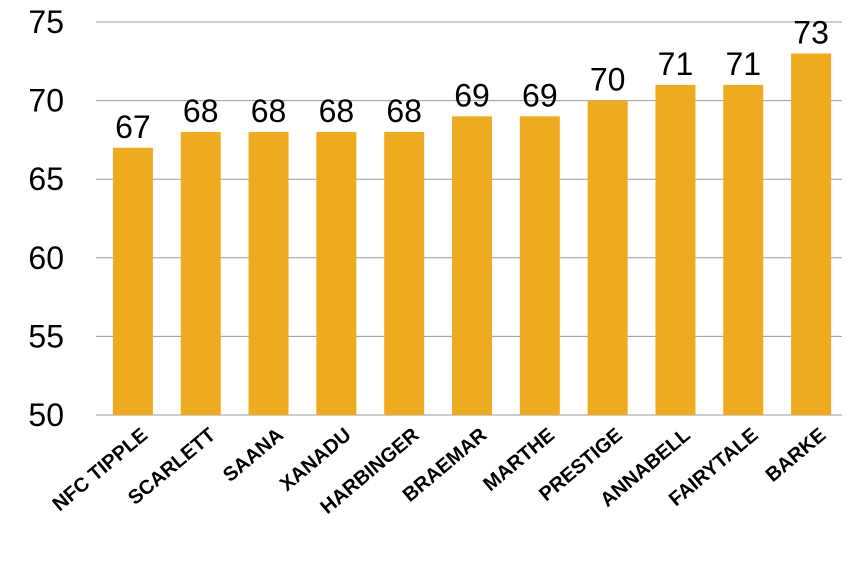 This screenshot has height=564, width=854. I want to click on data-label: 73, so click(811, 32).